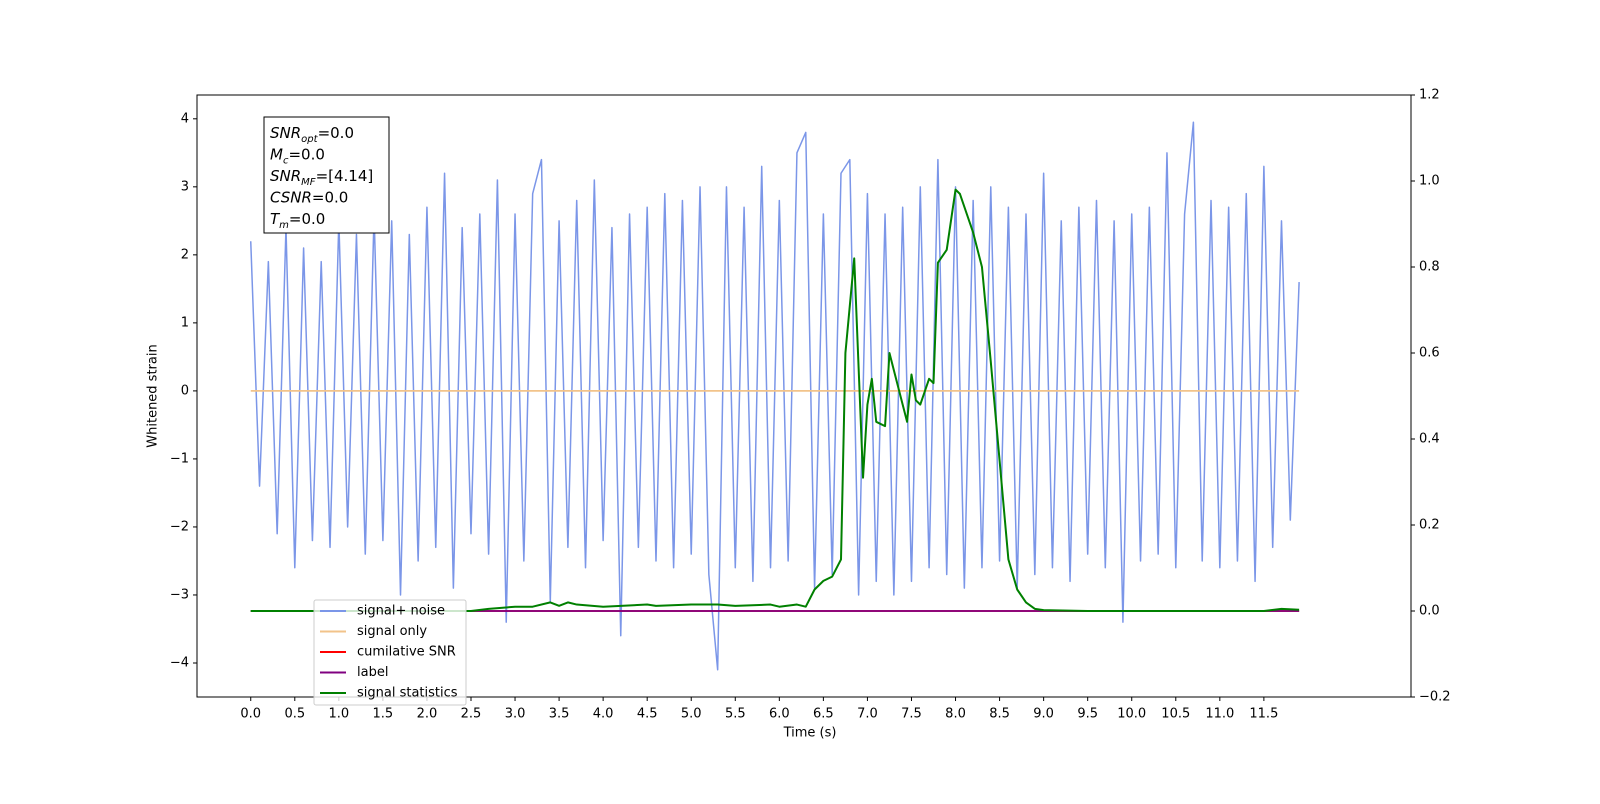 Image resolution: width=1600 pixels, height=804 pixels. Describe the element at coordinates (603, 714) in the screenshot. I see `x-tick-label: 4.0` at that location.